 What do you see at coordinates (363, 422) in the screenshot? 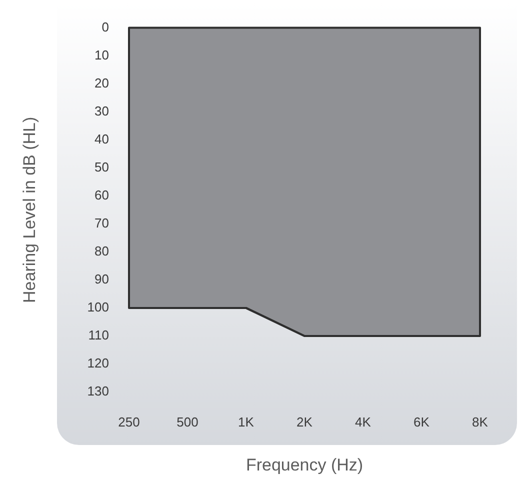
I see `x-tick-label: 4K` at bounding box center [363, 422].